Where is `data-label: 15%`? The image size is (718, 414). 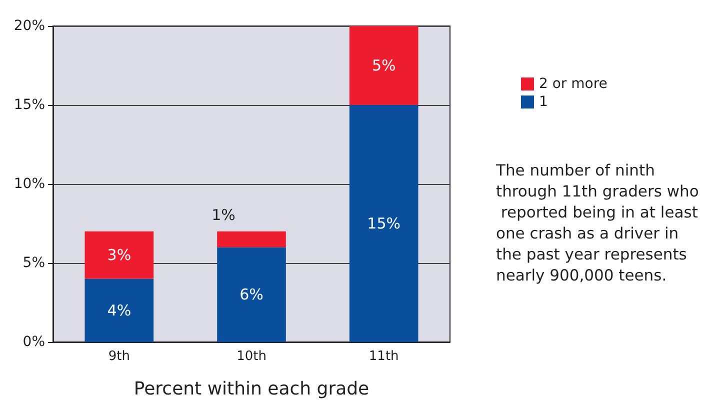 data-label: 15% is located at coordinates (384, 223).